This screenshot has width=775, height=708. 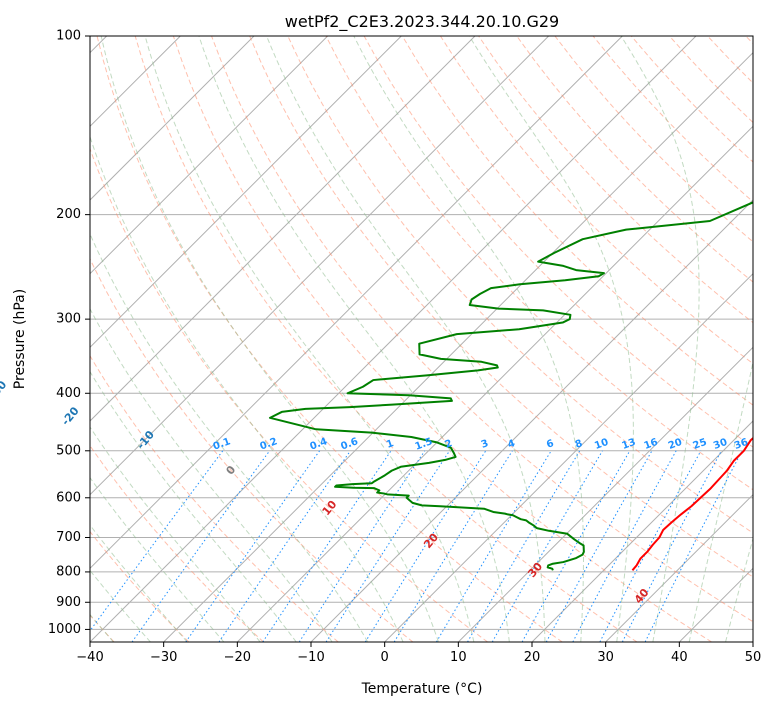 I want to click on dry-adiabat-label: -30, so click(x=5, y=390).